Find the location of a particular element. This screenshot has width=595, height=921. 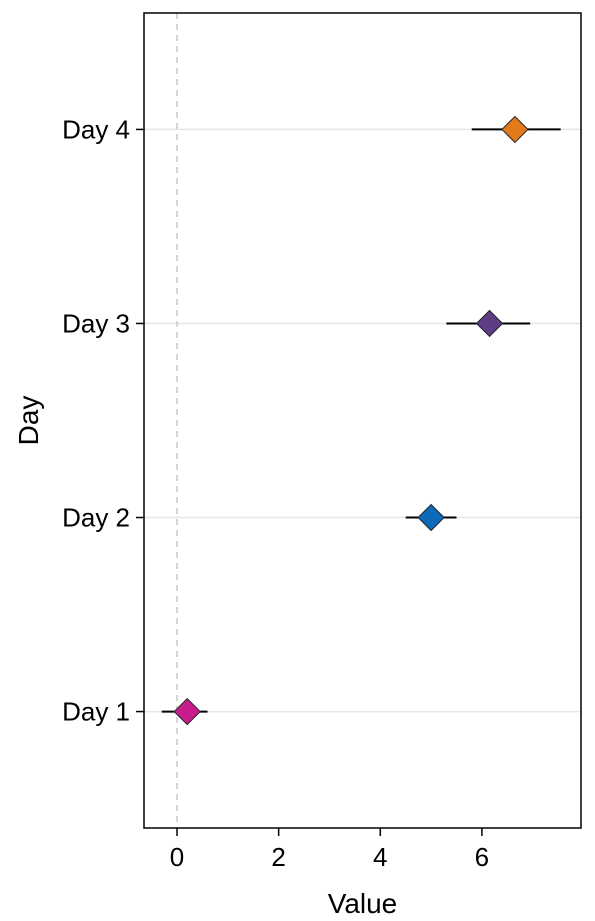

x-tick-label-0: 0 is located at coordinates (177, 857).